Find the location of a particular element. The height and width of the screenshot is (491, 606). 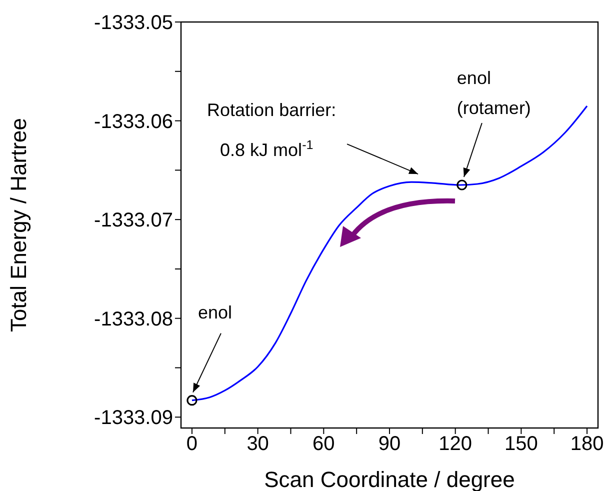

x-tick-label: 90 is located at coordinates (389, 444).